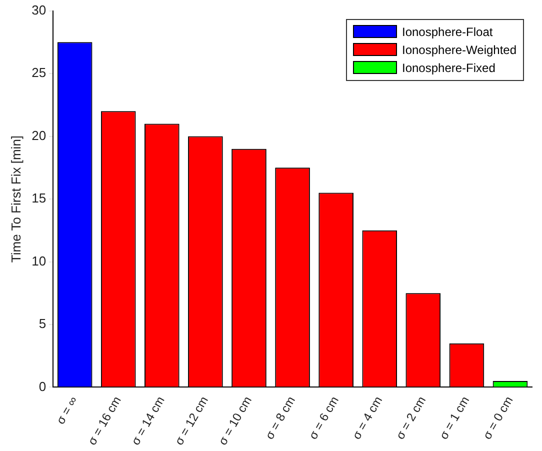  I want to click on legend-label: Ionosphere-Fixed, so click(449, 67).